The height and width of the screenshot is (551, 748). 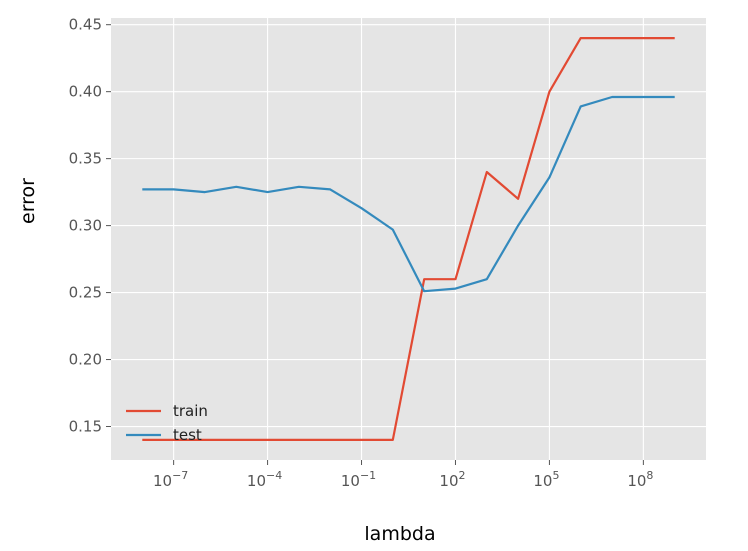 What do you see at coordinates (85, 293) in the screenshot?
I see `y-tick-label: 0.25` at bounding box center [85, 293].